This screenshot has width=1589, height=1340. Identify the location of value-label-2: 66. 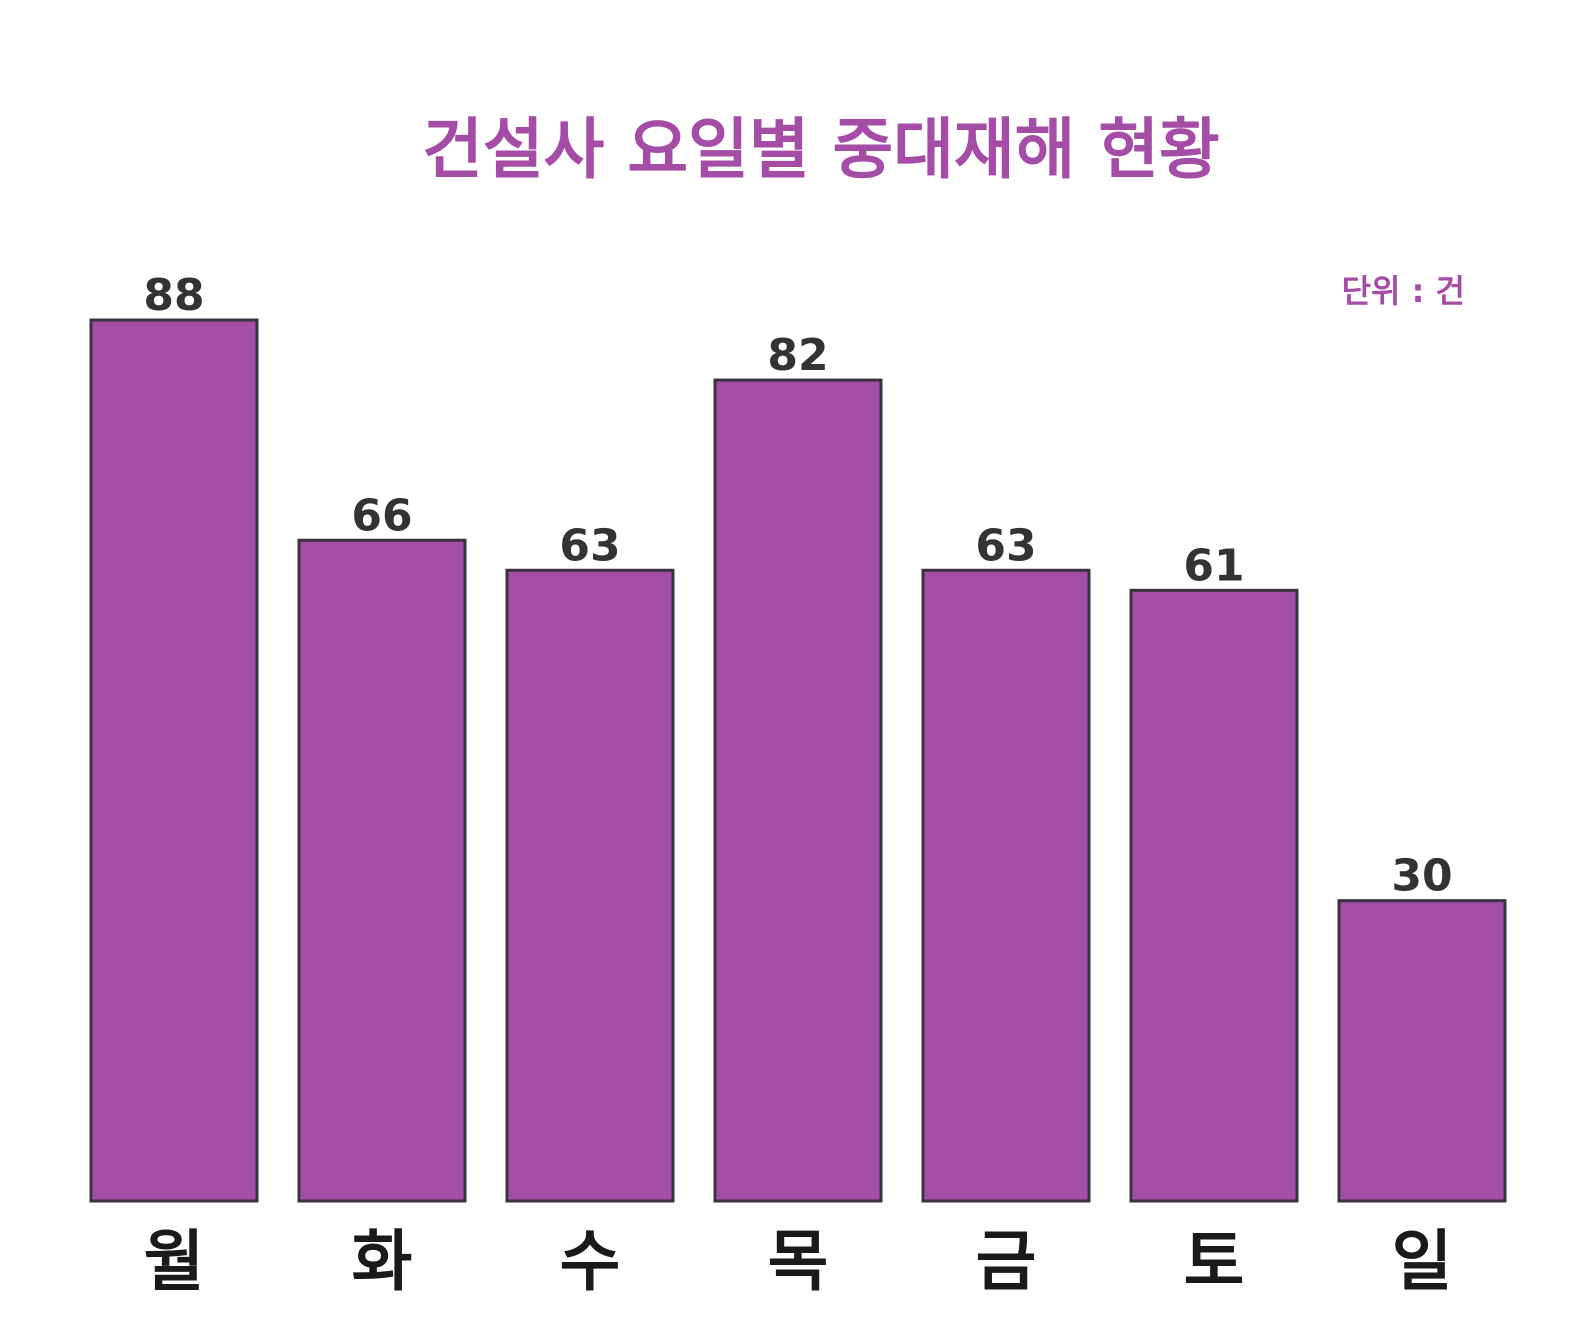
(381, 515).